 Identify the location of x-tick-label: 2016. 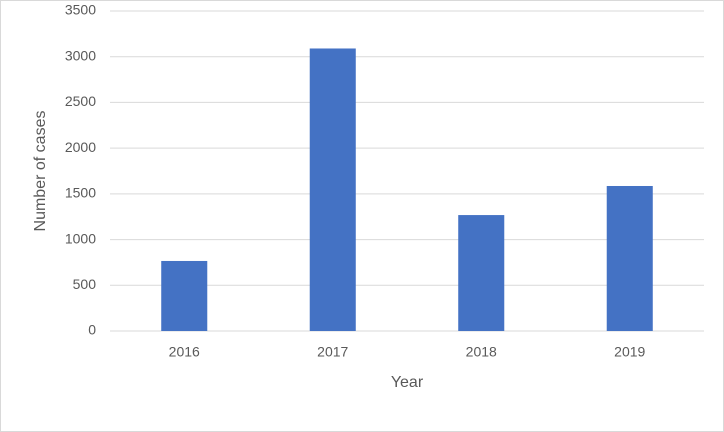
(184, 352).